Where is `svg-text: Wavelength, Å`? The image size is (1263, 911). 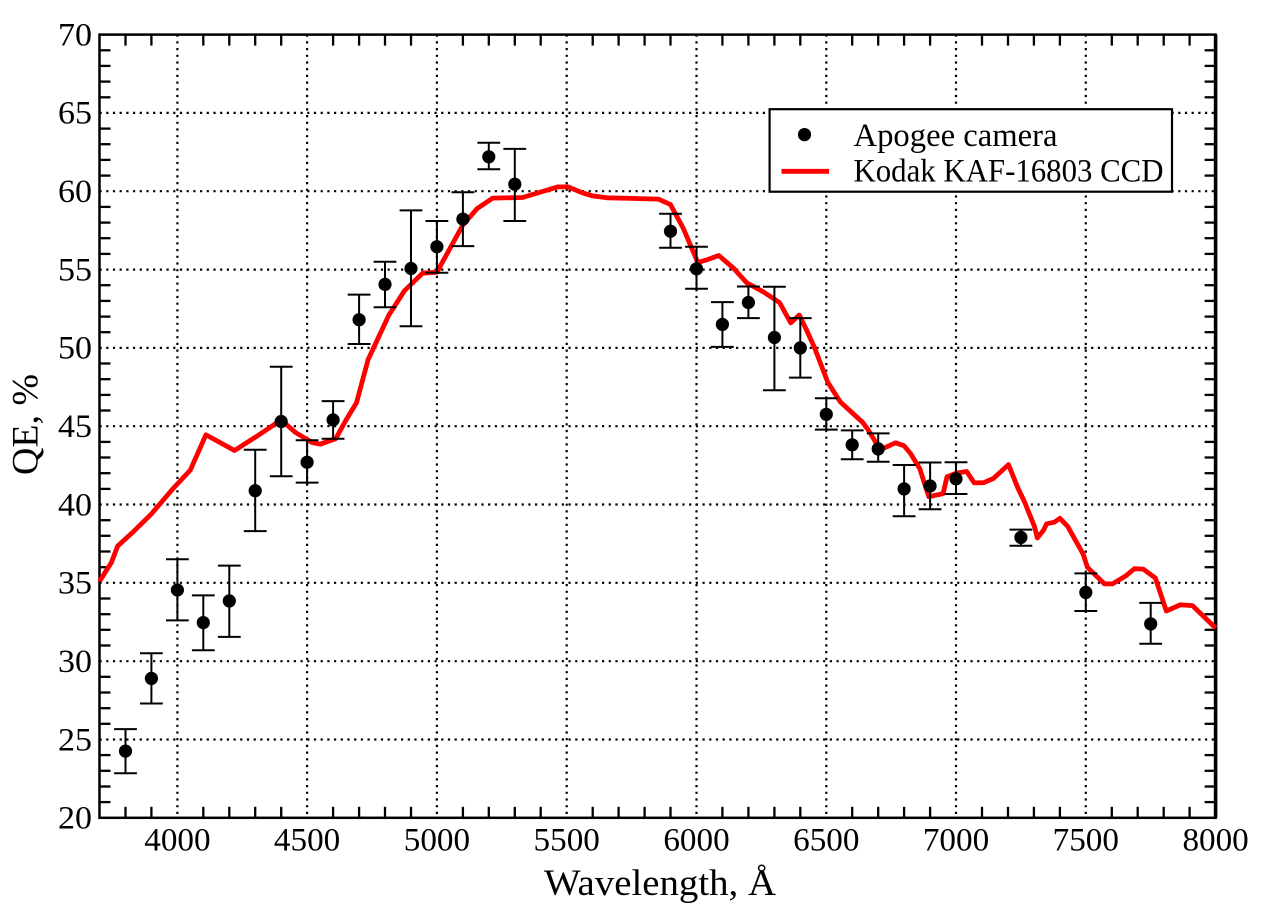 svg-text: Wavelength, Å is located at coordinates (660, 883).